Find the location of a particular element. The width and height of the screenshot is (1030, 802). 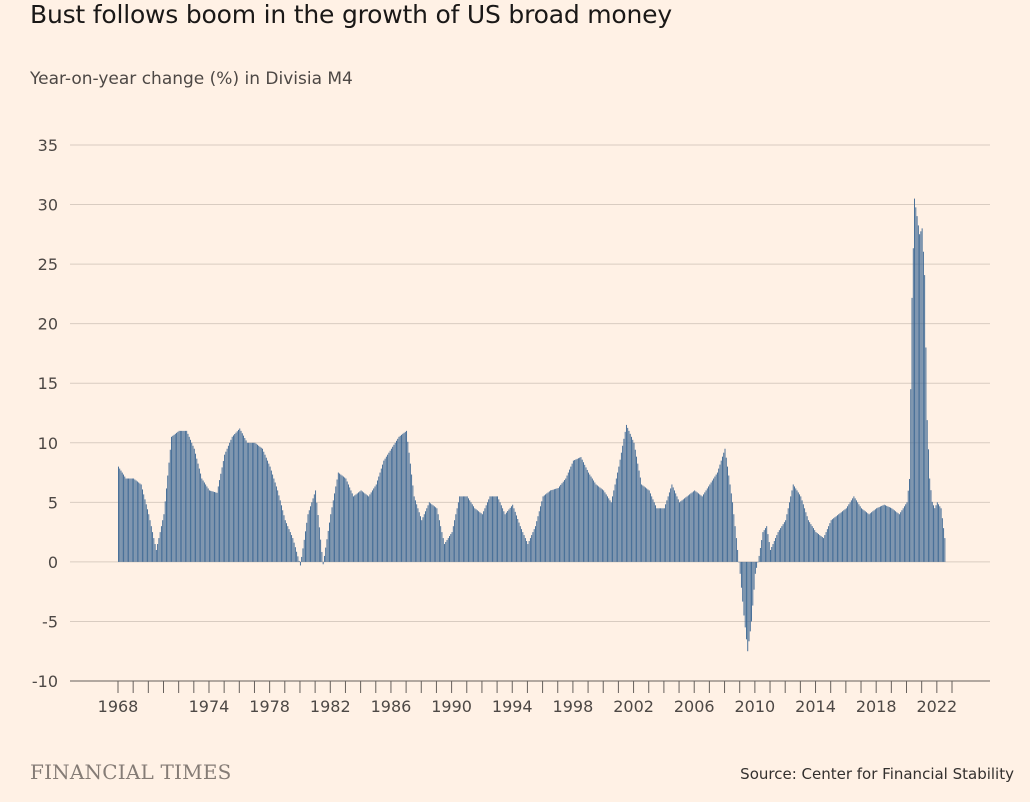

y-tick-label: 25 is located at coordinates (48, 264).